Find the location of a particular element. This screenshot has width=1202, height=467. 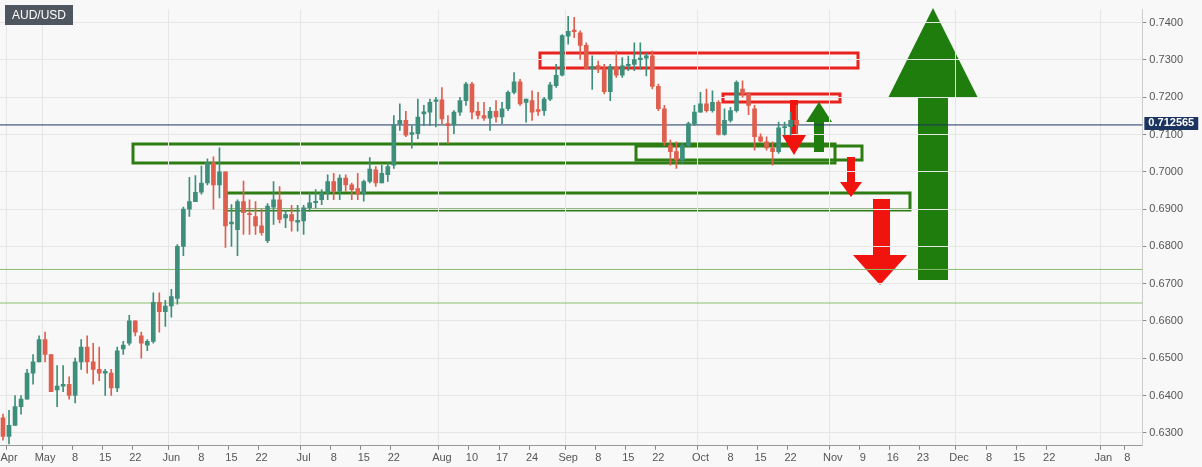

y-tick-label: 0.7400 is located at coordinates (1166, 21).